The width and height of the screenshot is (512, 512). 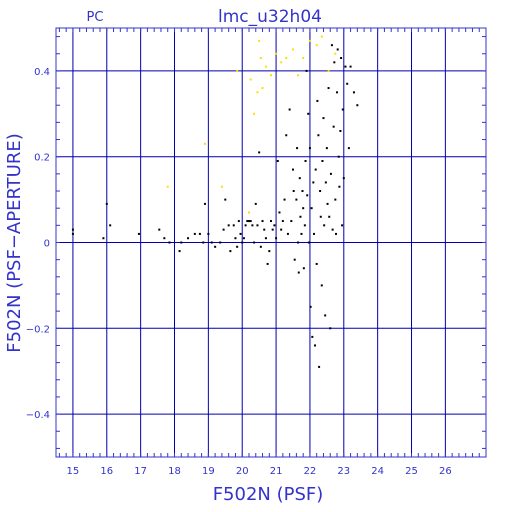 I want to click on chart-title: lmc_u32h04, so click(x=270, y=17).